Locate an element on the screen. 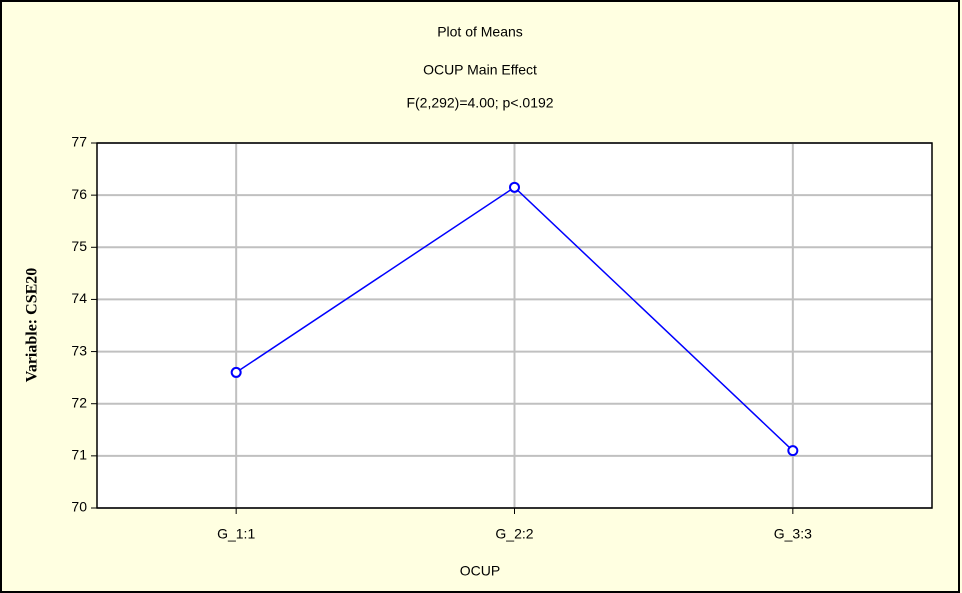 This screenshot has width=962, height=593. x-tick-label: G_1:1 is located at coordinates (236, 534).